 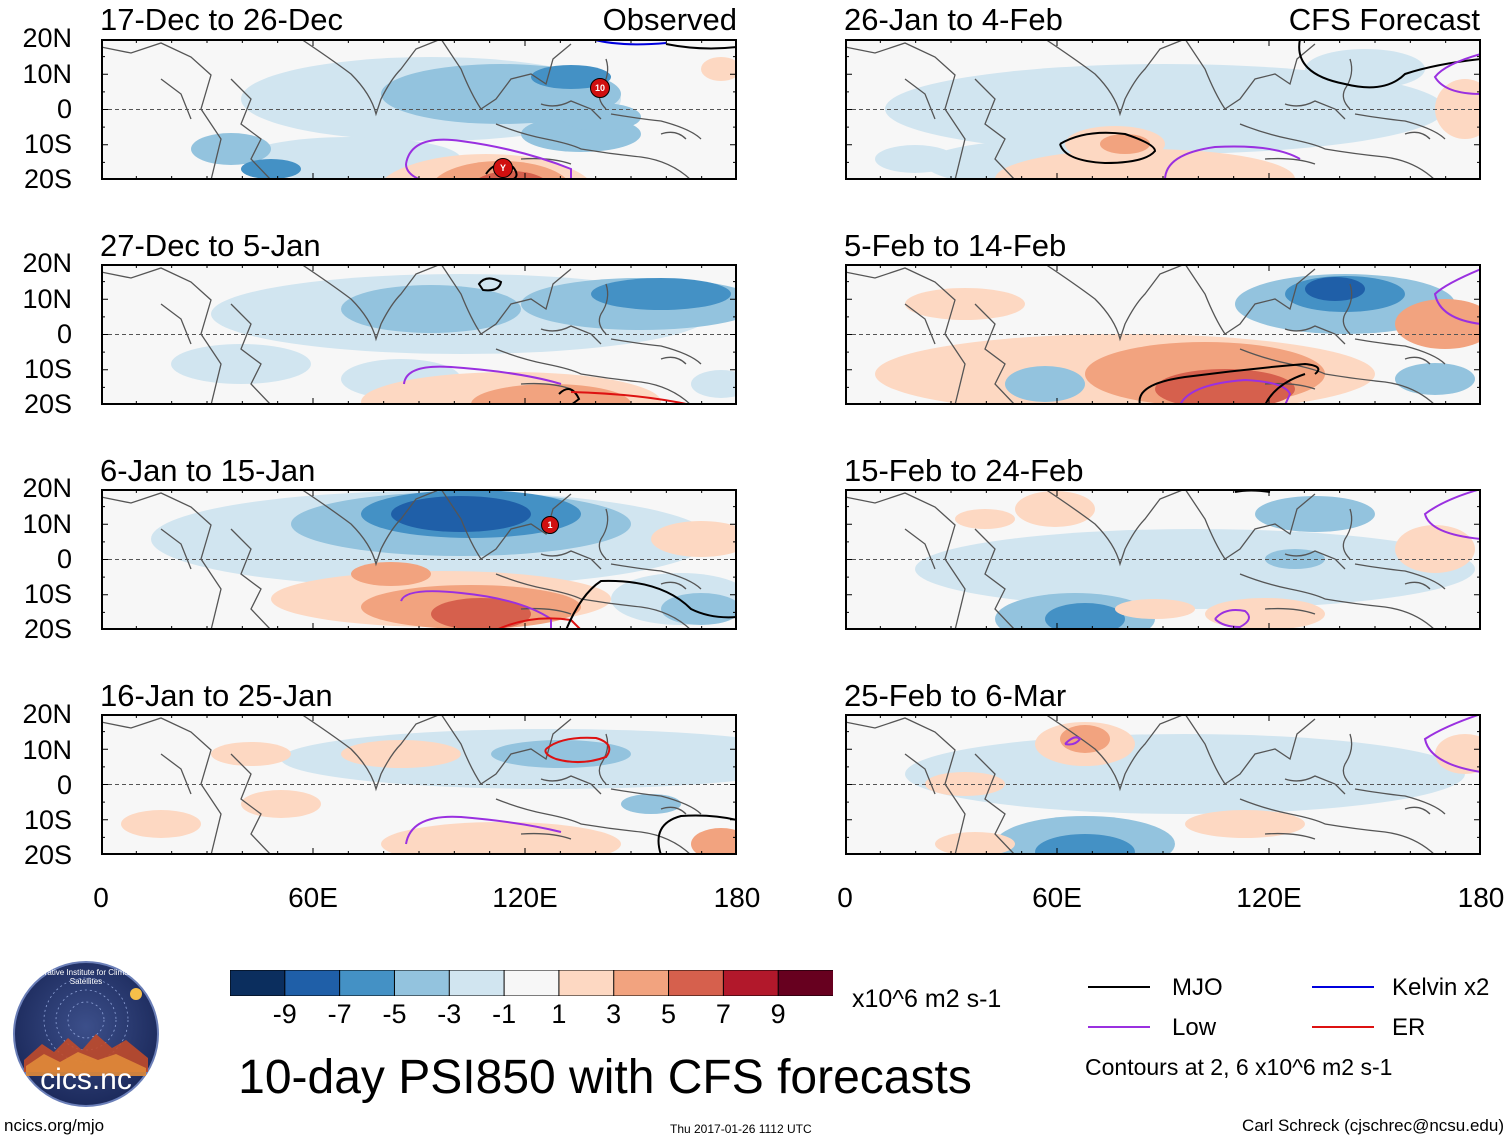 I want to click on colorbar-tick-label: -3, so click(x=449, y=1014).